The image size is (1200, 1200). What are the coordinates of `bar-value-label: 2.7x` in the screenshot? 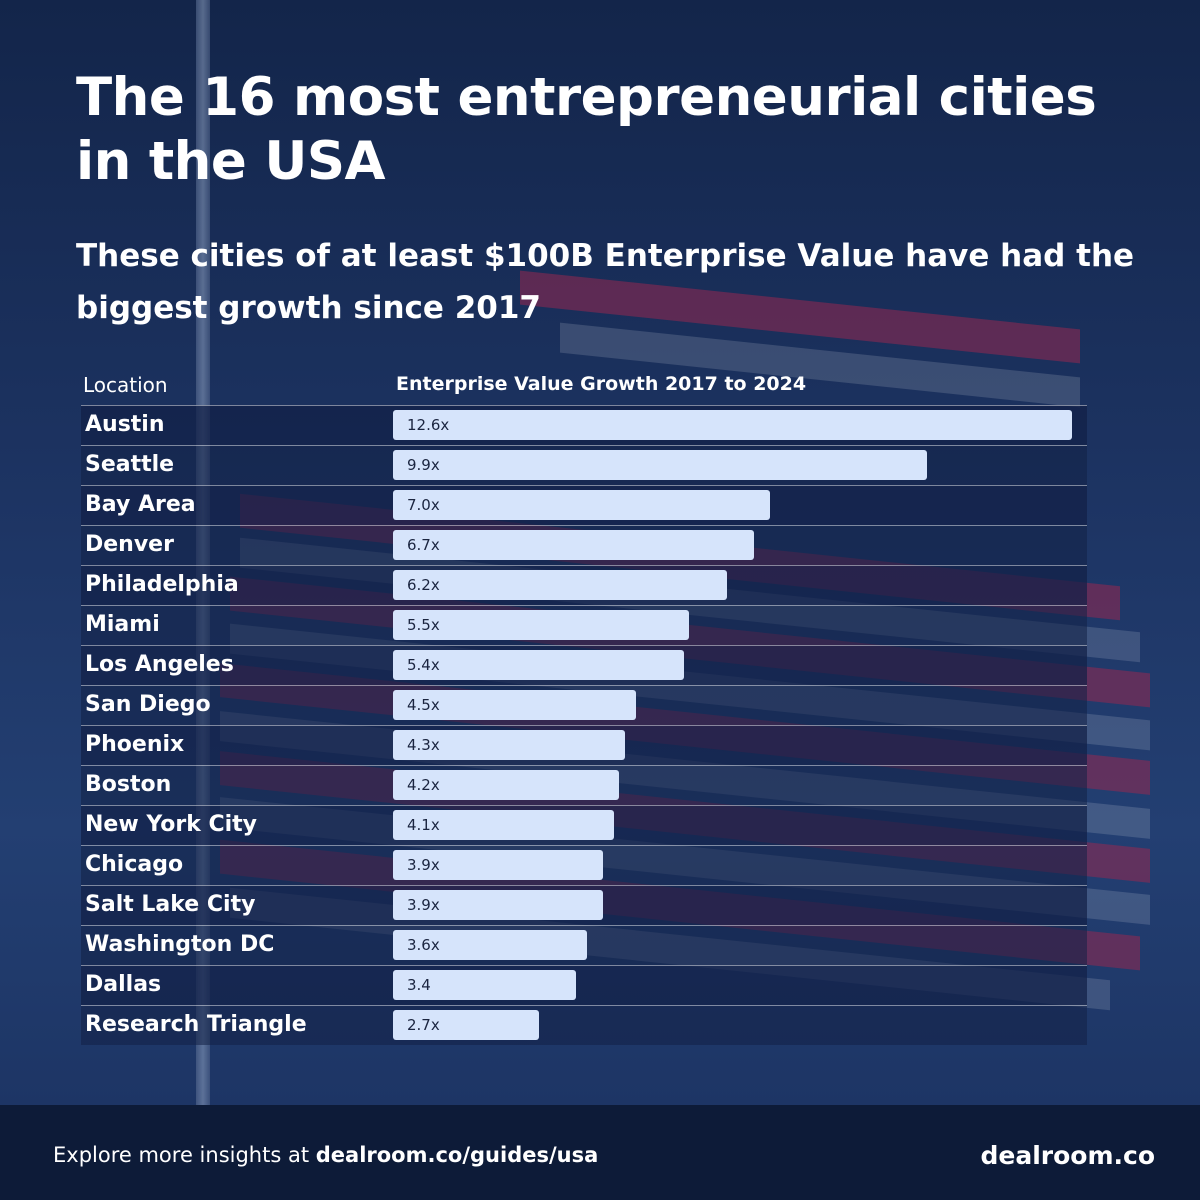 It's located at (423, 1025).